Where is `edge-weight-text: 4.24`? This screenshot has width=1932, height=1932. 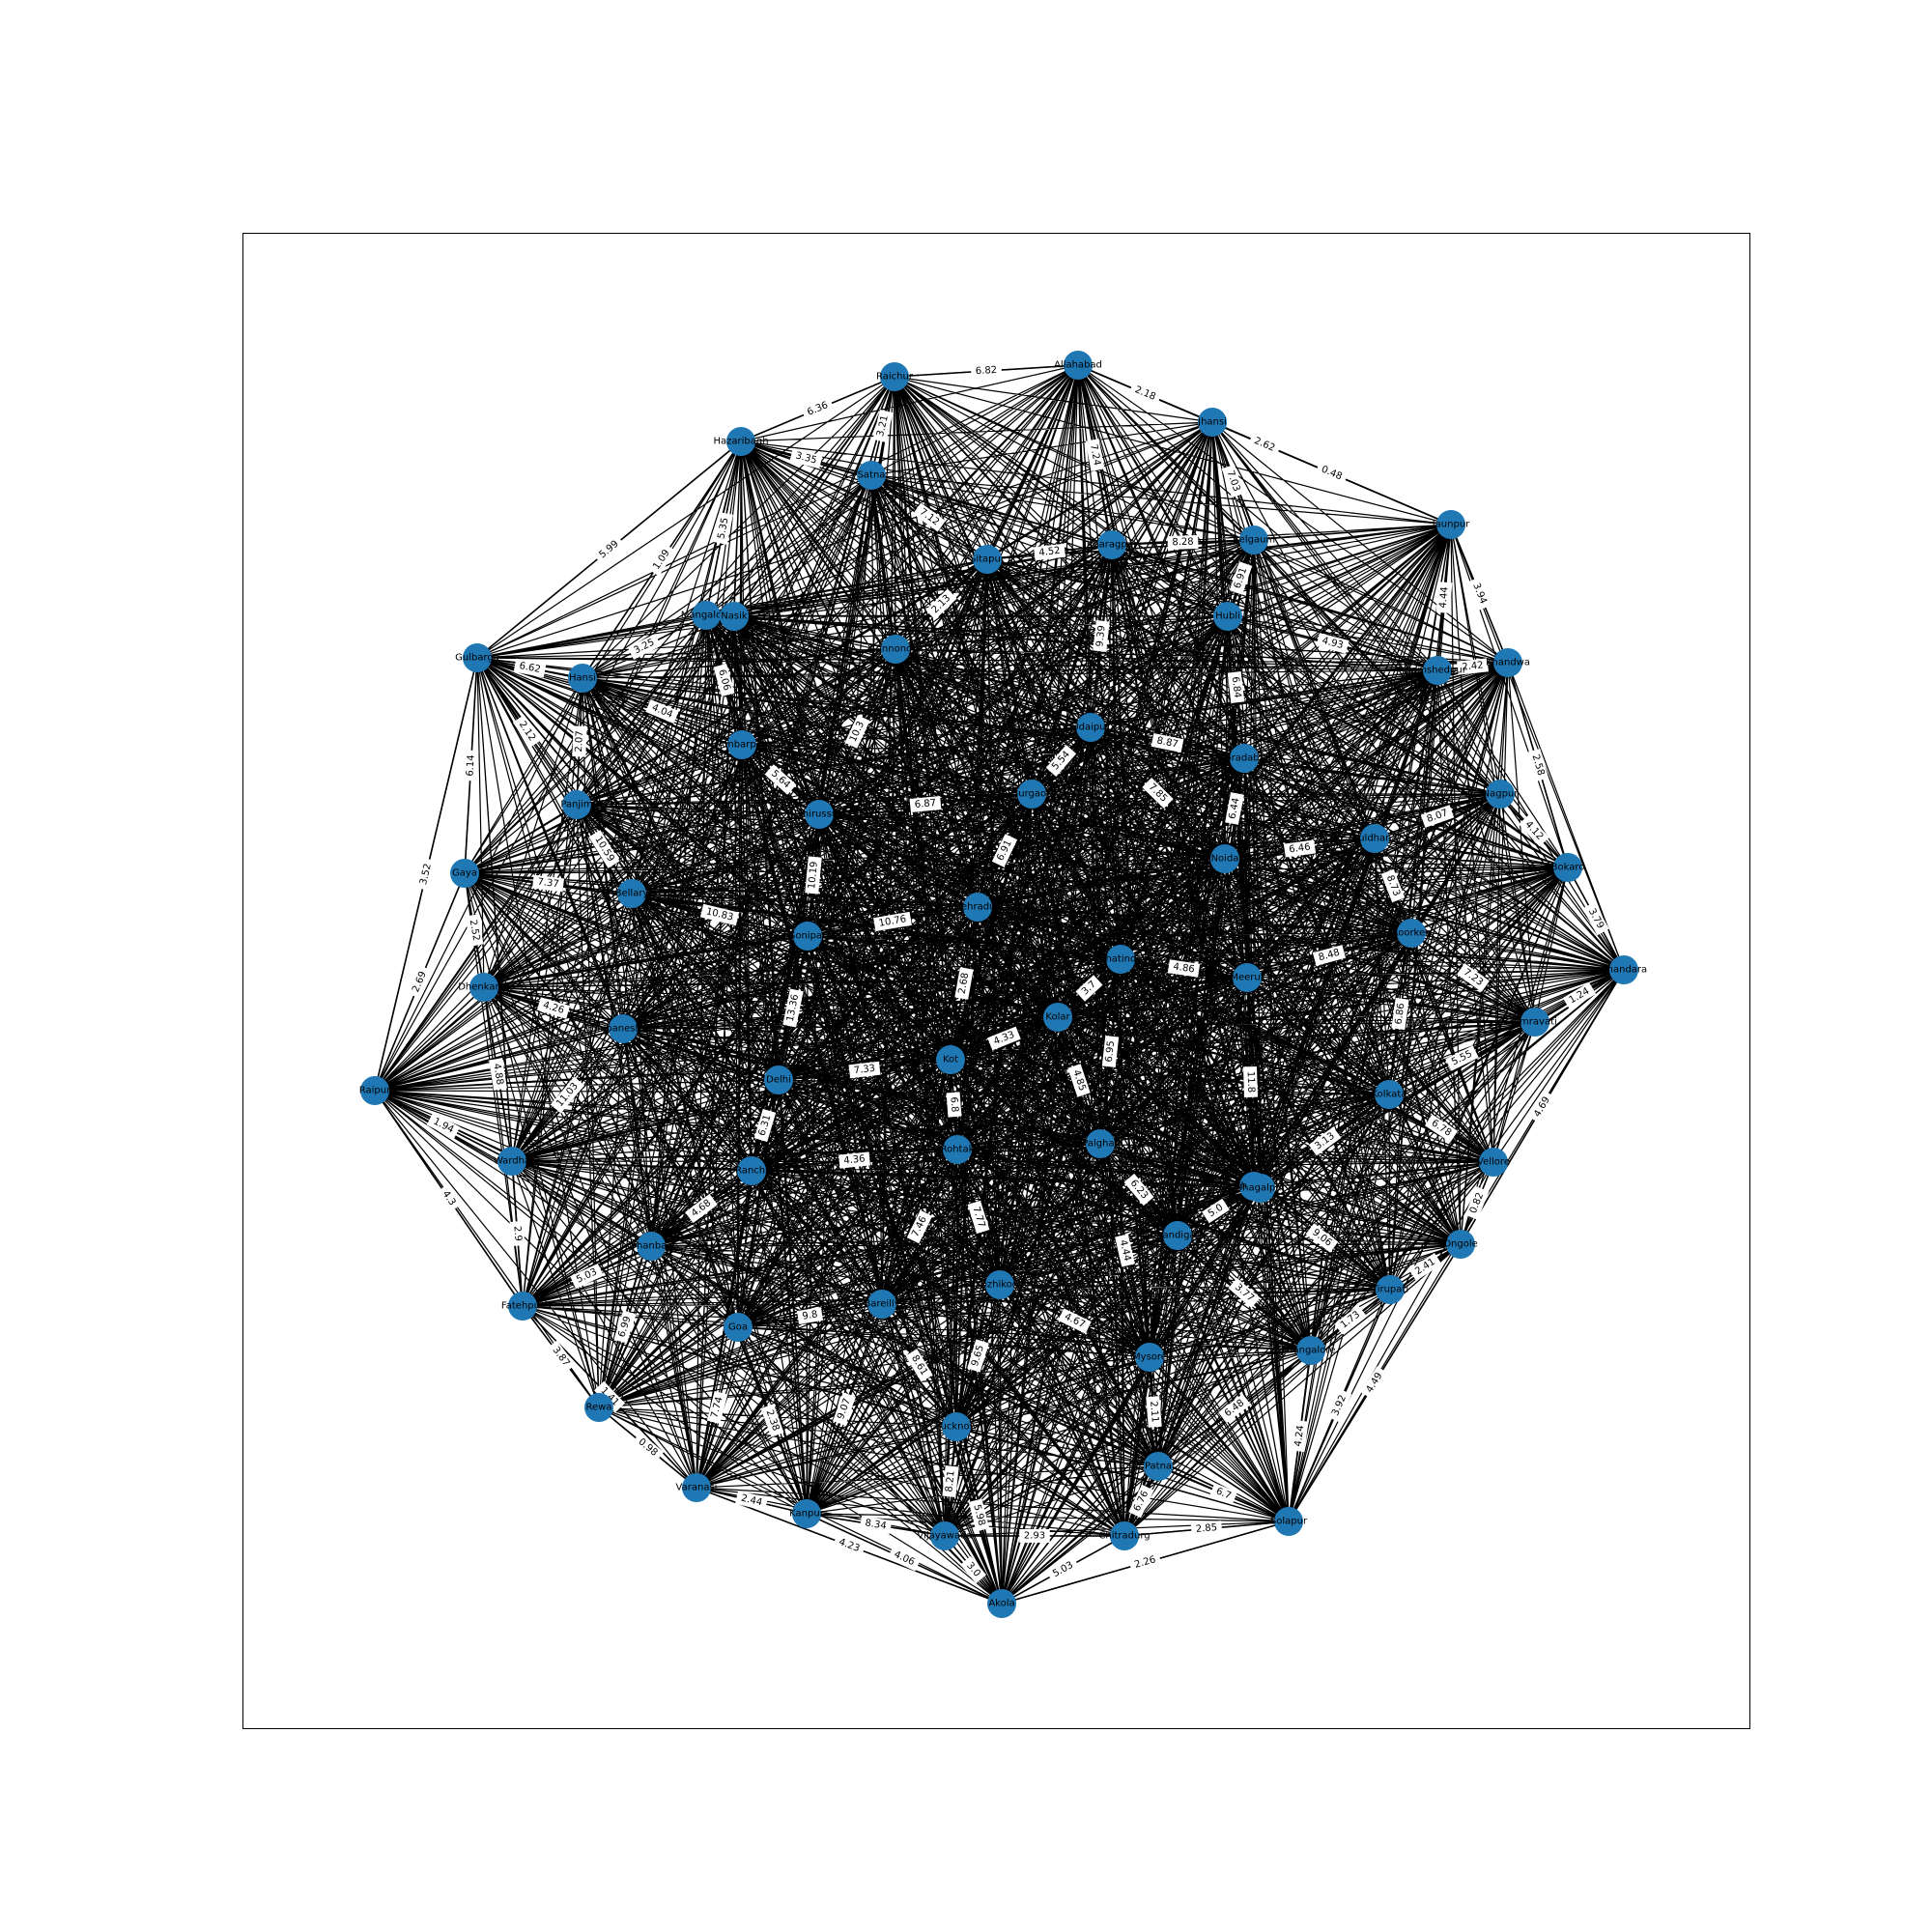 edge-weight-text: 4.24 is located at coordinates (1300, 1436).